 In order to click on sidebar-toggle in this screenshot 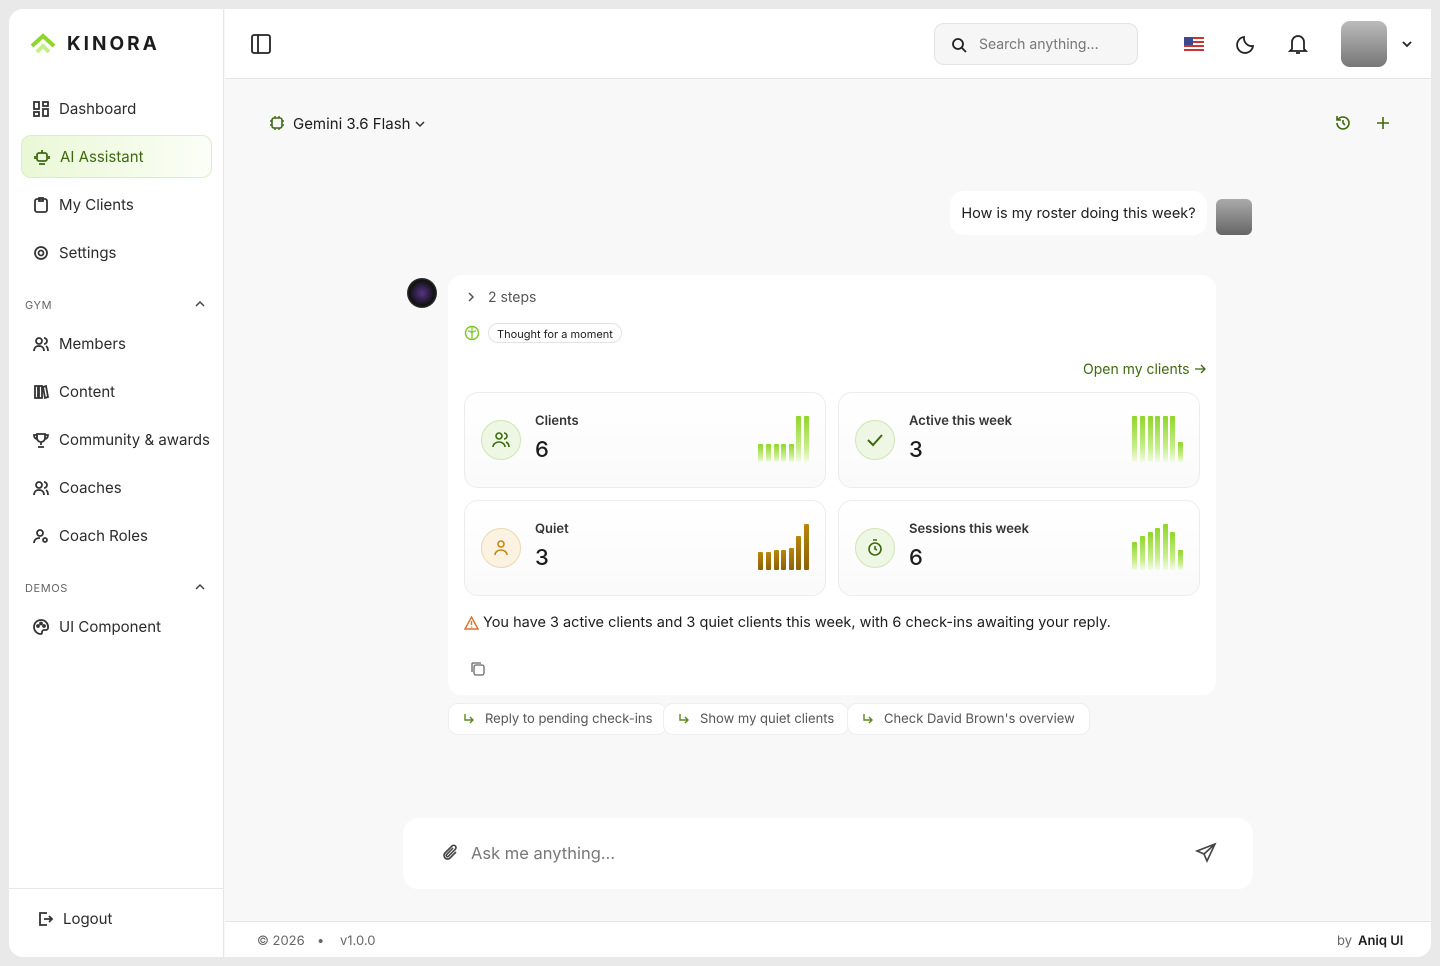, I will do `click(261, 44)`.